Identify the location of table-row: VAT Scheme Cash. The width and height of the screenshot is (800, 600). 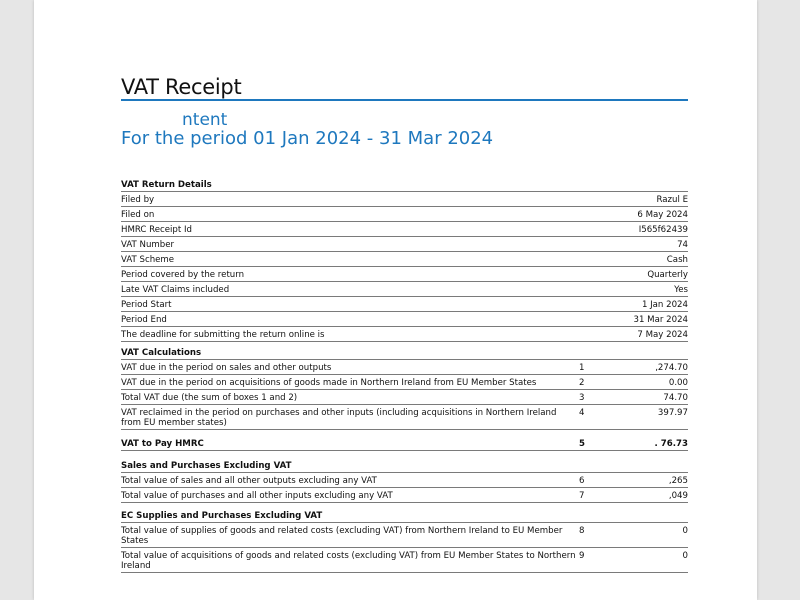
(404, 259).